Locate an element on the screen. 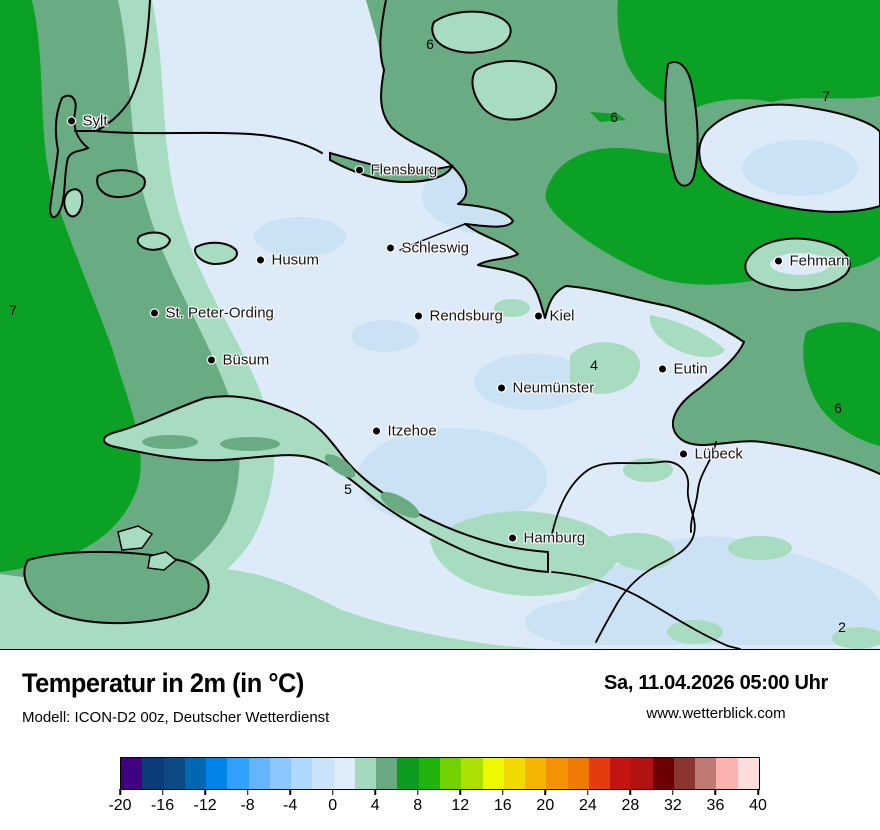 This screenshot has height=830, width=880. temperature-value-label: 4 is located at coordinates (594, 365).